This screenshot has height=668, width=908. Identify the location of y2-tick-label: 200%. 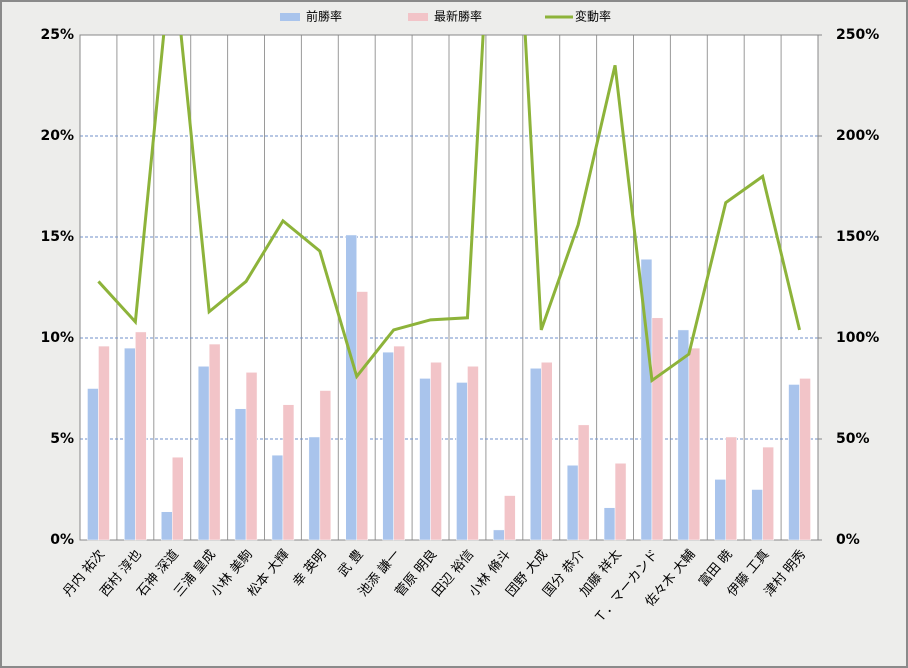
(857, 136).